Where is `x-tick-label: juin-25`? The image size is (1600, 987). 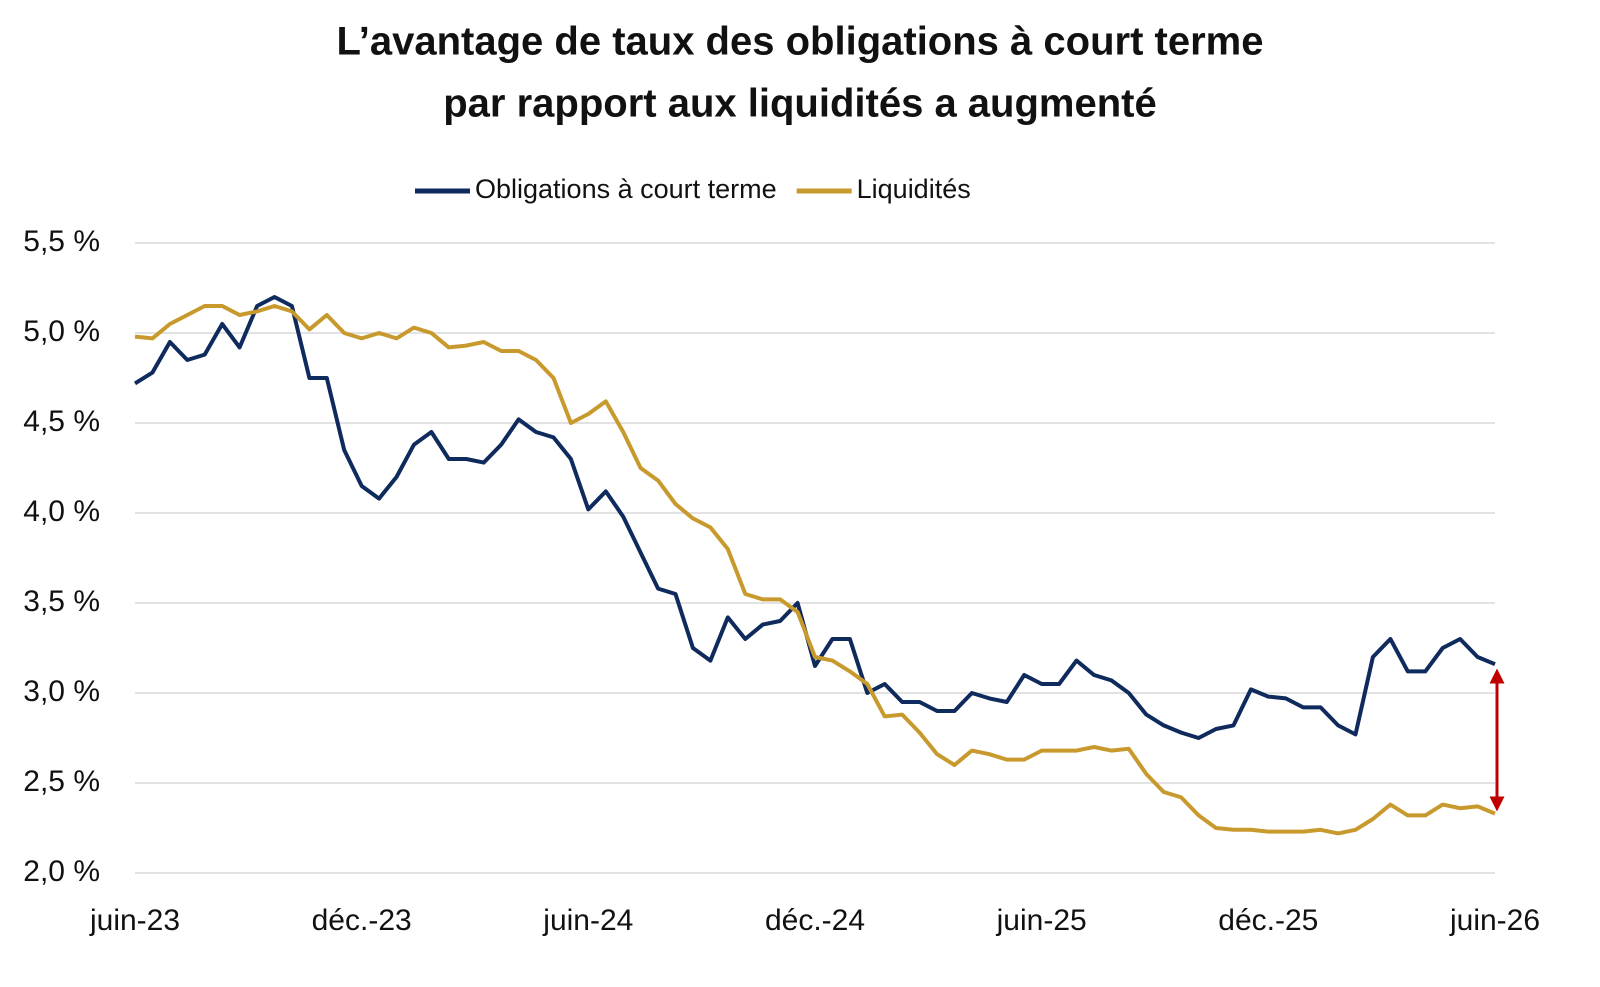
x-tick-label: juin-25 is located at coordinates (1041, 920).